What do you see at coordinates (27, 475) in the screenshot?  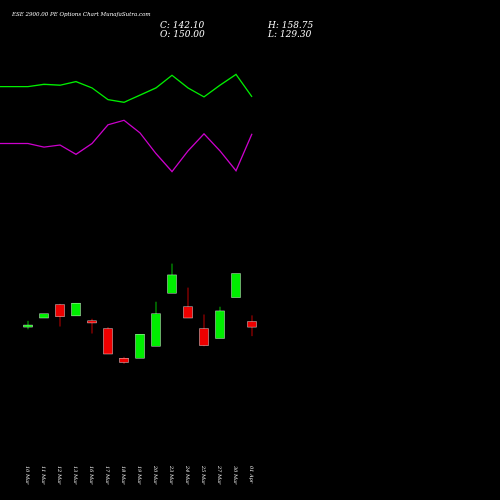 I see `x-tick-label: 10 Mar` at bounding box center [27, 475].